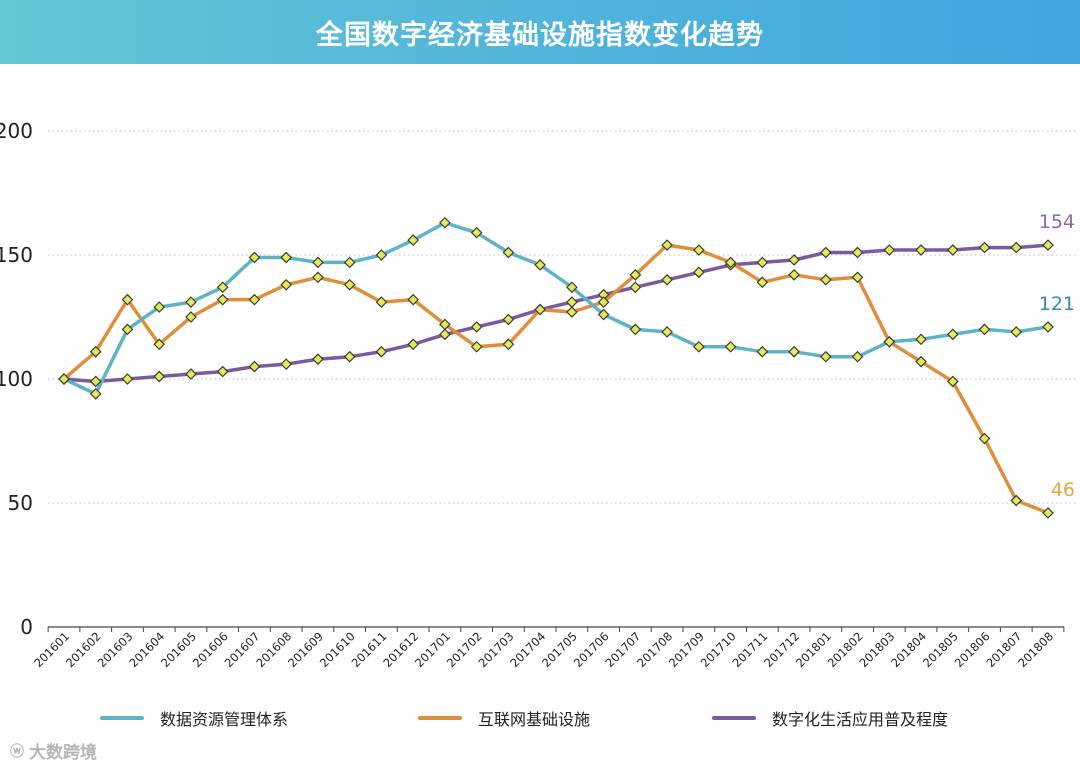 This screenshot has height=771, width=1080. Describe the element at coordinates (26, 627) in the screenshot. I see `y-tick-label: 0` at that location.